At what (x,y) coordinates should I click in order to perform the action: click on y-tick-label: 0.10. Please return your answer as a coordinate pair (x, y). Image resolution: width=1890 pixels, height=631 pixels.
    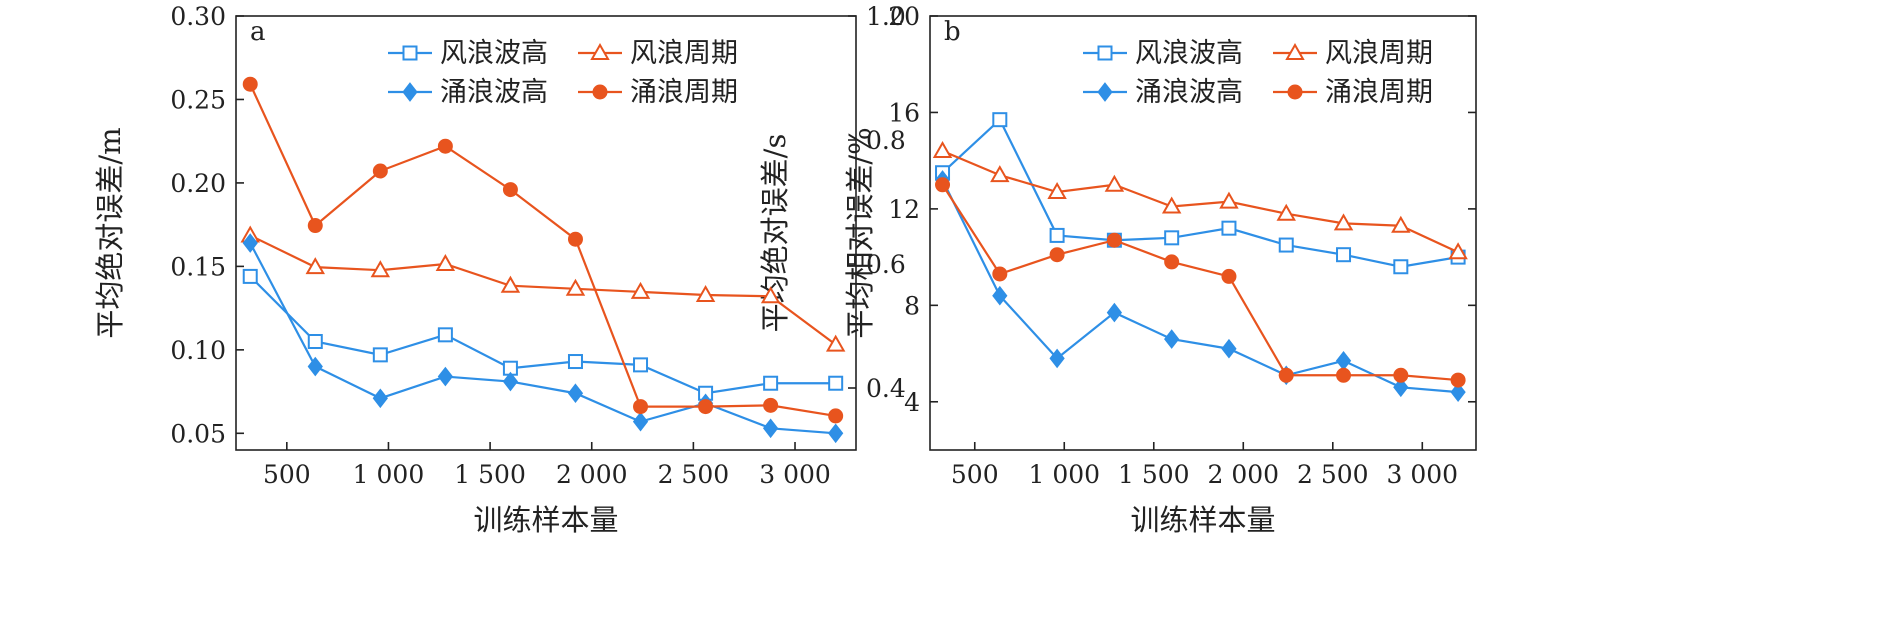
    Looking at the image, I should click on (198, 350).